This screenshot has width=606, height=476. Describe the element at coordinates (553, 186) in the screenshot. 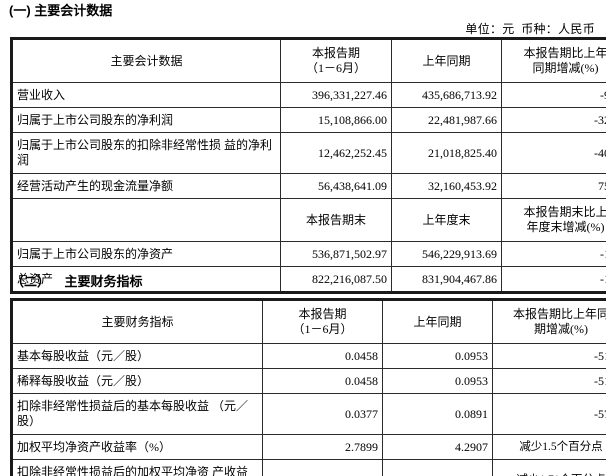

I see `row-value-change: 75.49` at that location.